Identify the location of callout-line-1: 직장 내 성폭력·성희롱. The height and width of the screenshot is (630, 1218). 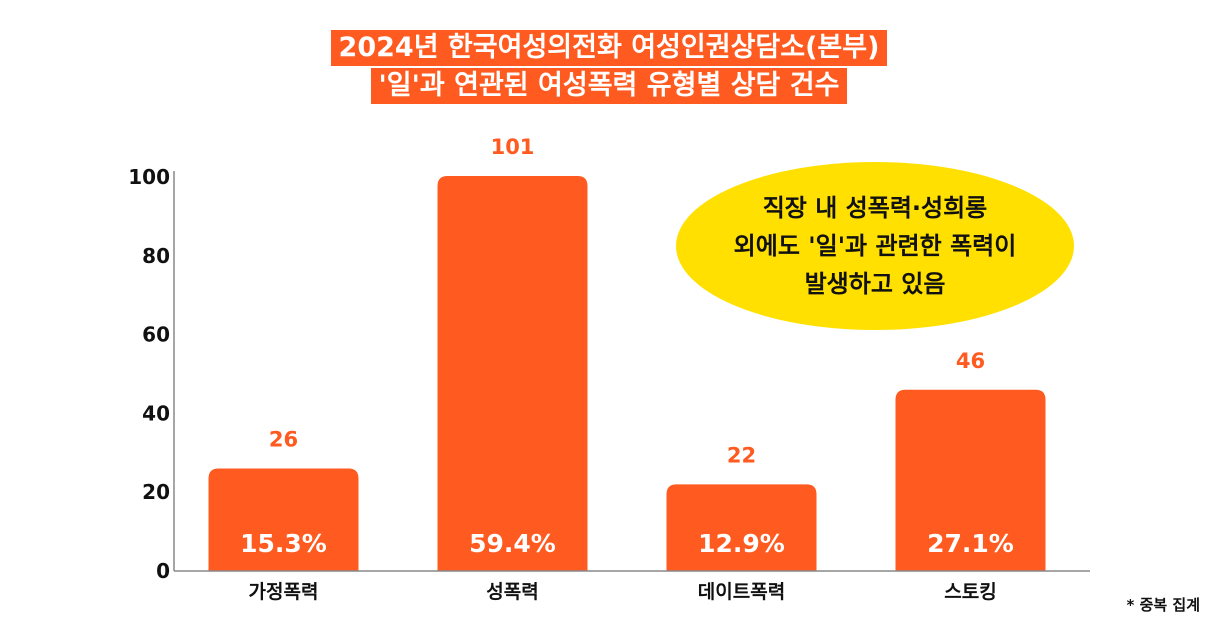
(875, 208).